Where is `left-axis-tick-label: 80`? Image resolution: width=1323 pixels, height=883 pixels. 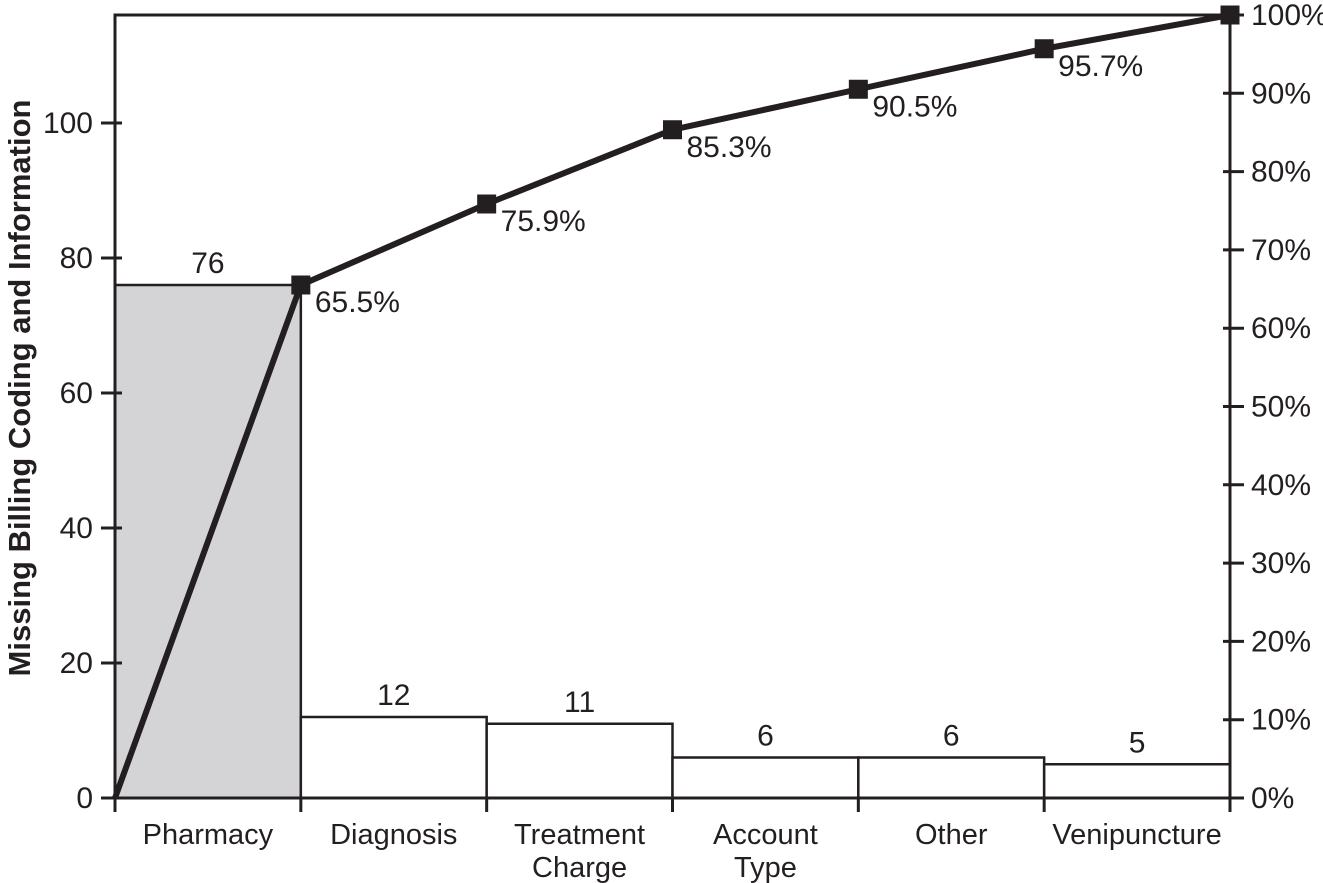
left-axis-tick-label: 80 is located at coordinates (76, 258).